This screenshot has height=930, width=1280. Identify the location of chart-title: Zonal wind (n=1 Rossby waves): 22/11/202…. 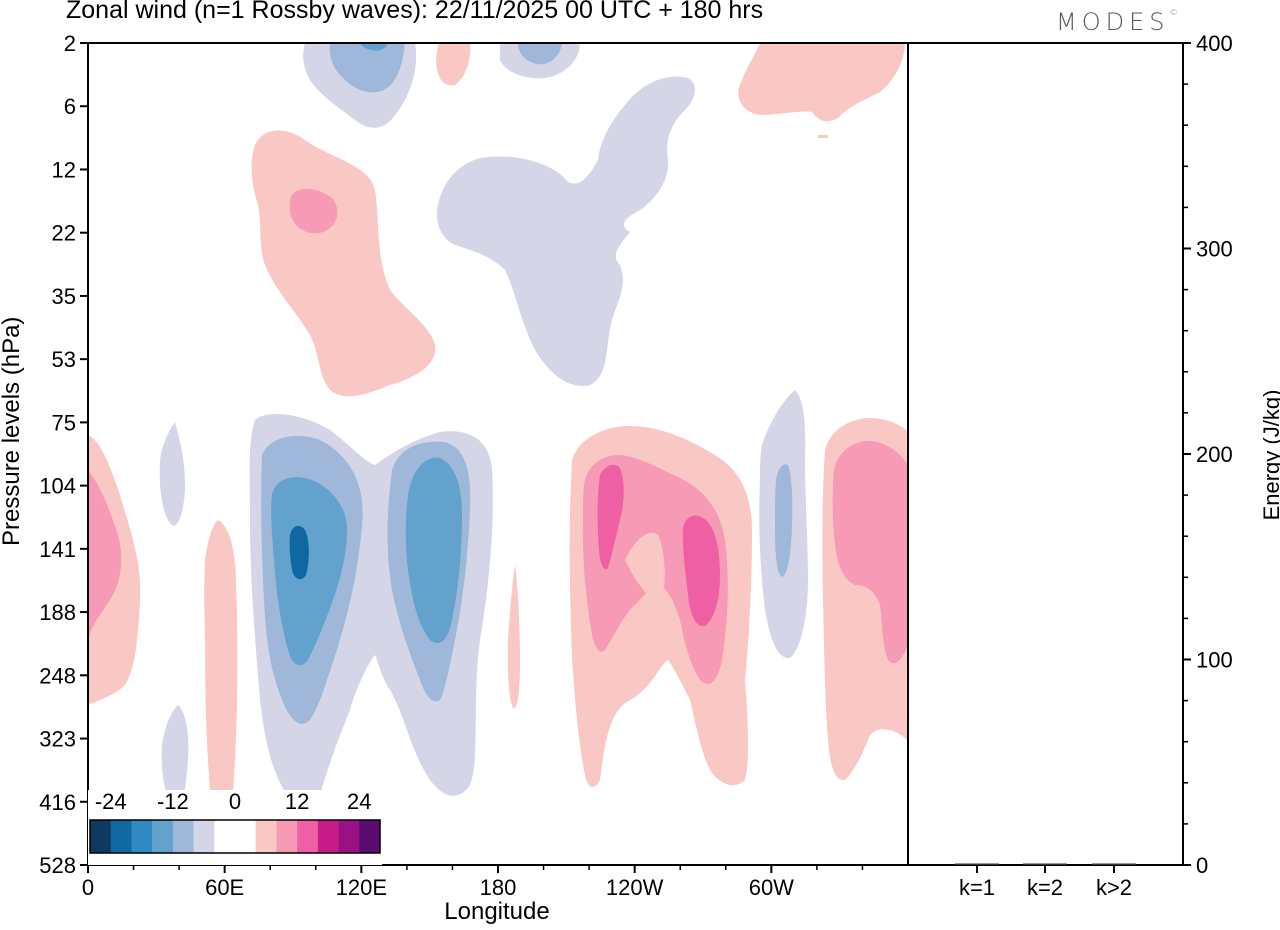
(415, 12).